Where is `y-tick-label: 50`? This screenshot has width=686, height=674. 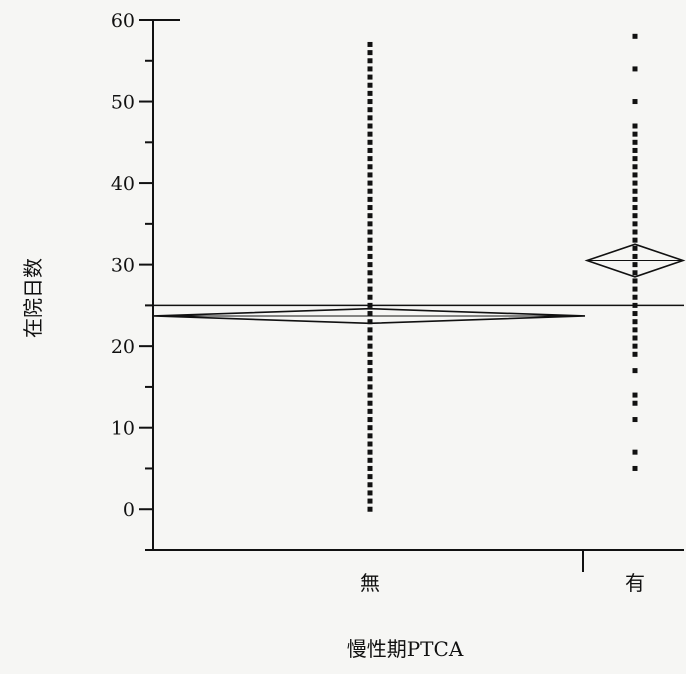 y-tick-label: 50 is located at coordinates (123, 103).